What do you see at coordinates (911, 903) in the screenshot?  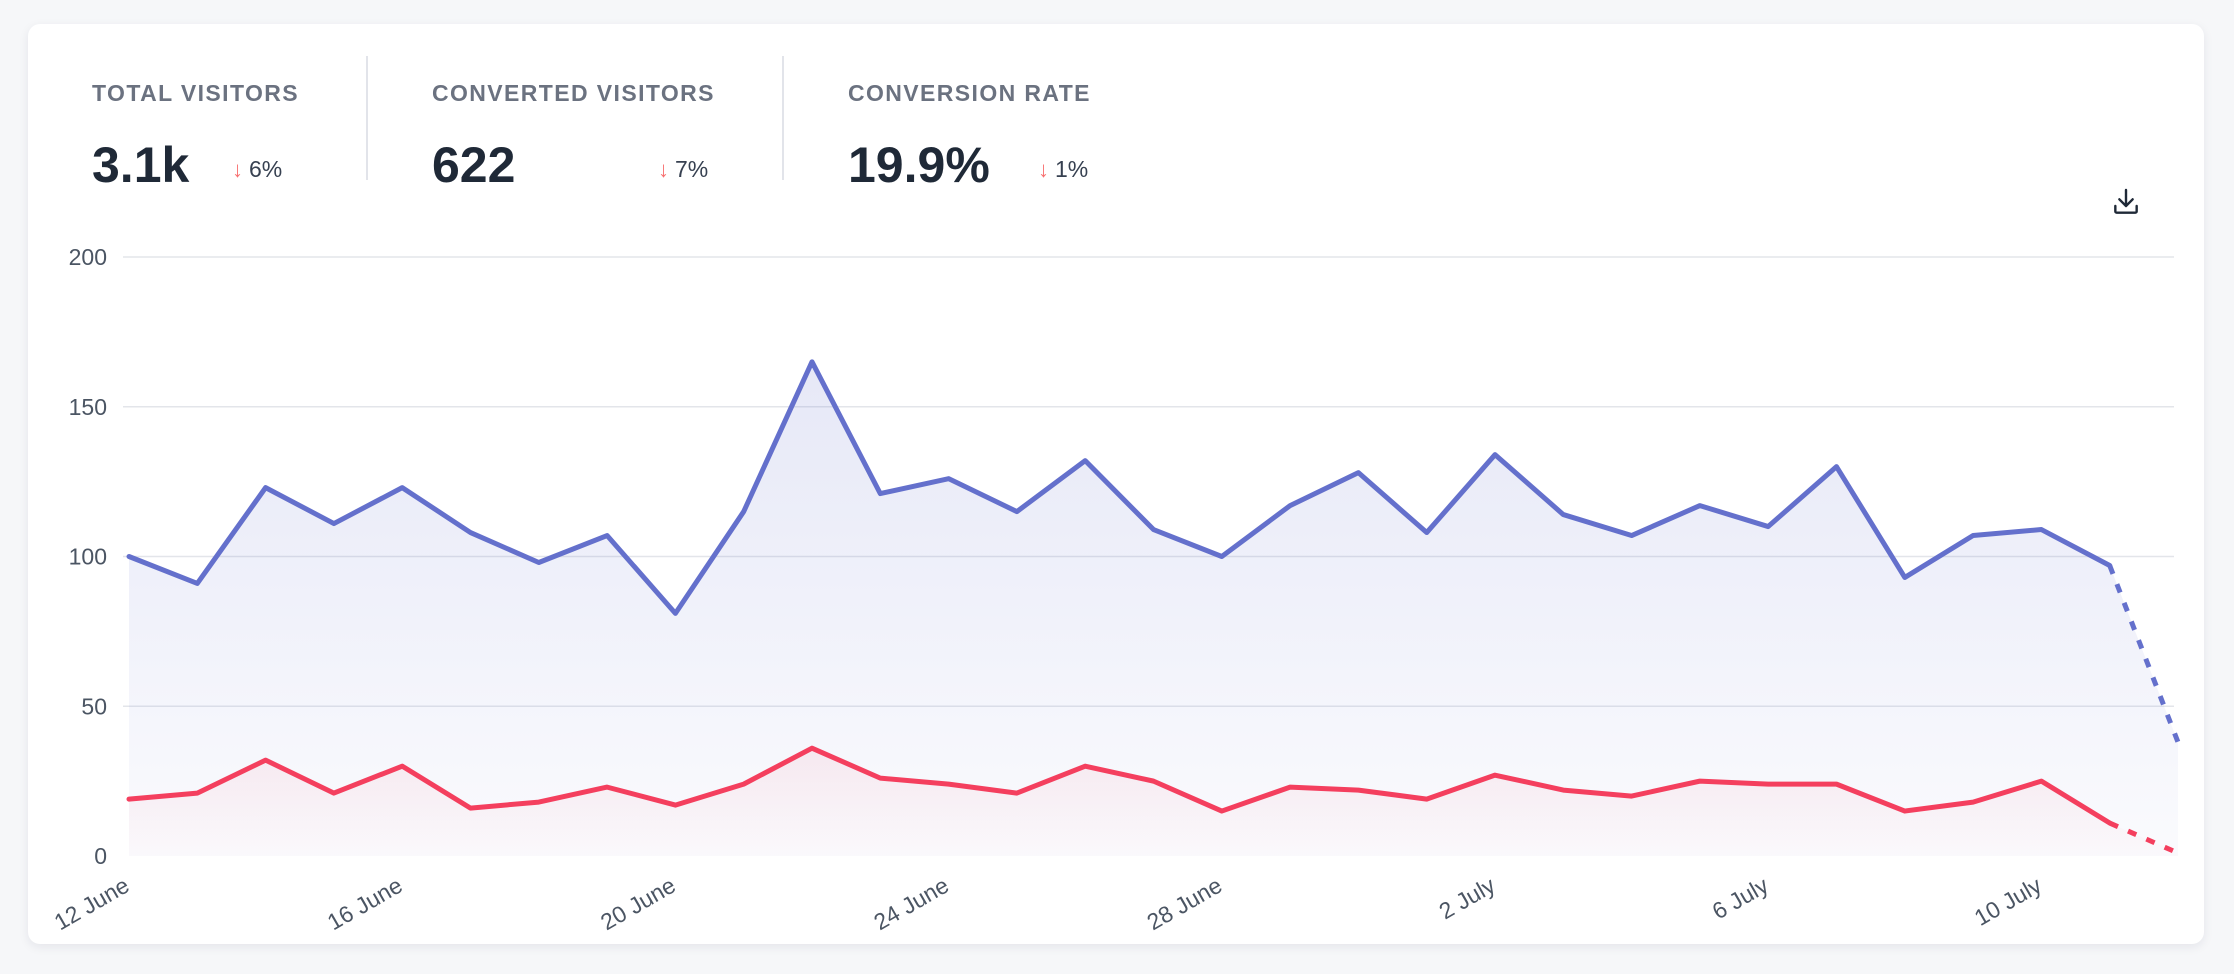 I see `x-tick-label: 24 June` at bounding box center [911, 903].